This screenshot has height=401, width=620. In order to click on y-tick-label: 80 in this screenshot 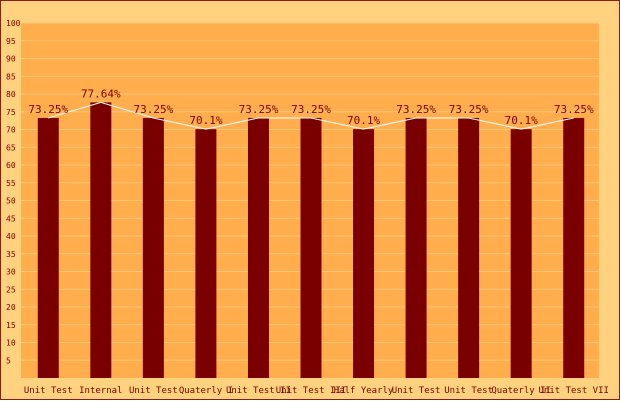, I will do `click(11, 94)`.